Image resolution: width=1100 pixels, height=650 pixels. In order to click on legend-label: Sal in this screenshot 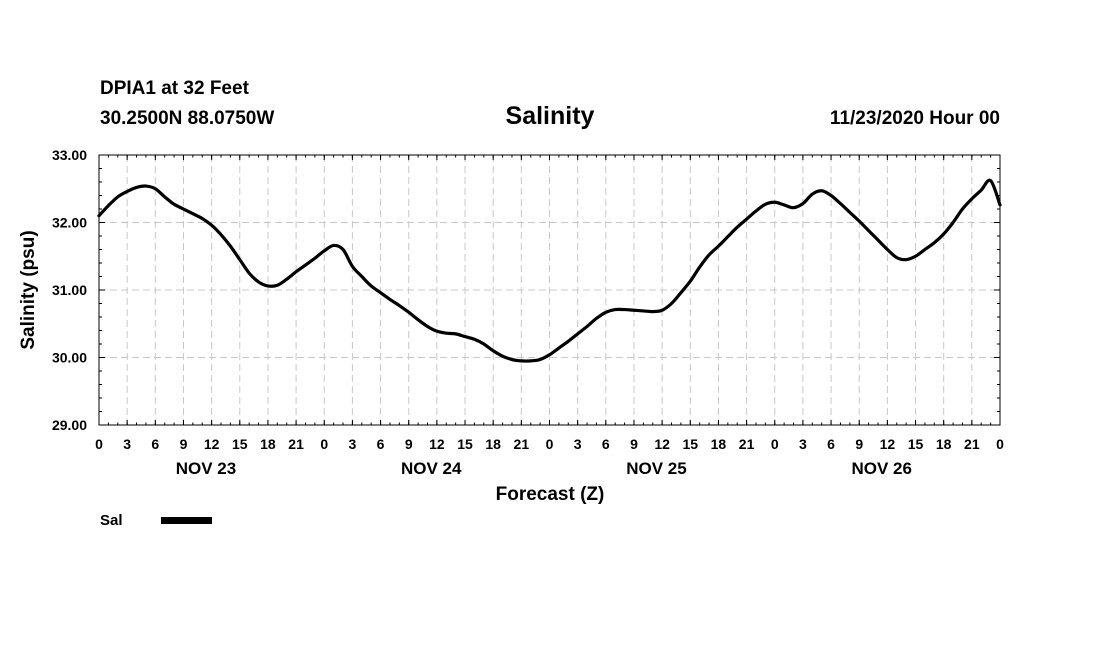, I will do `click(111, 520)`.